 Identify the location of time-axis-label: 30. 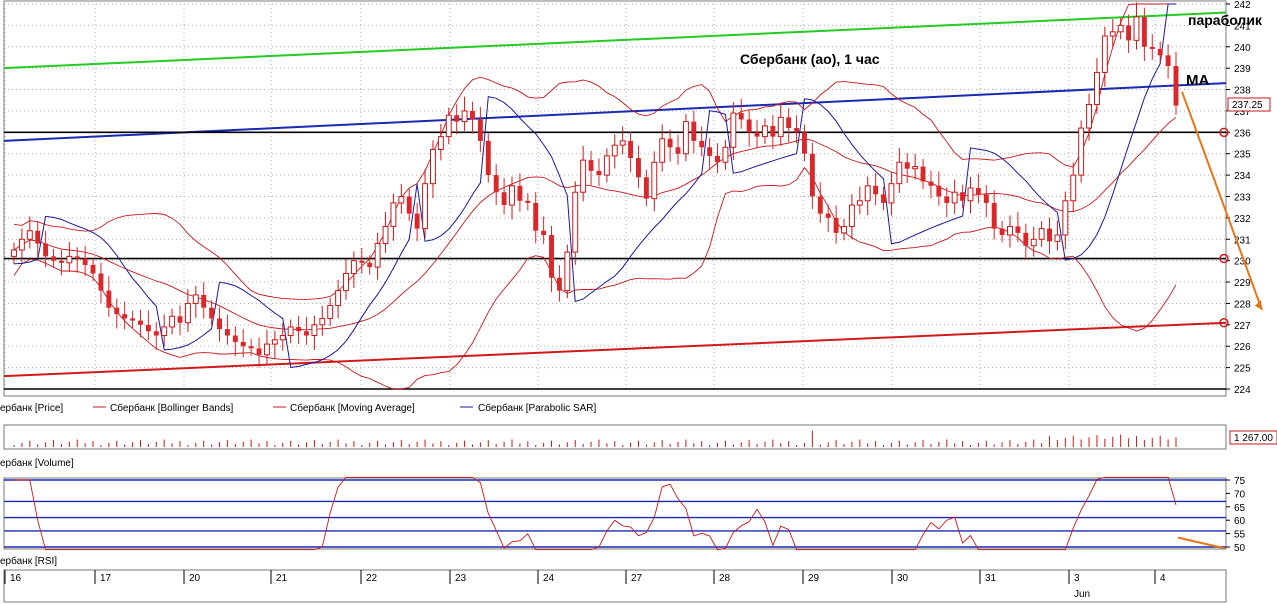
(903, 578).